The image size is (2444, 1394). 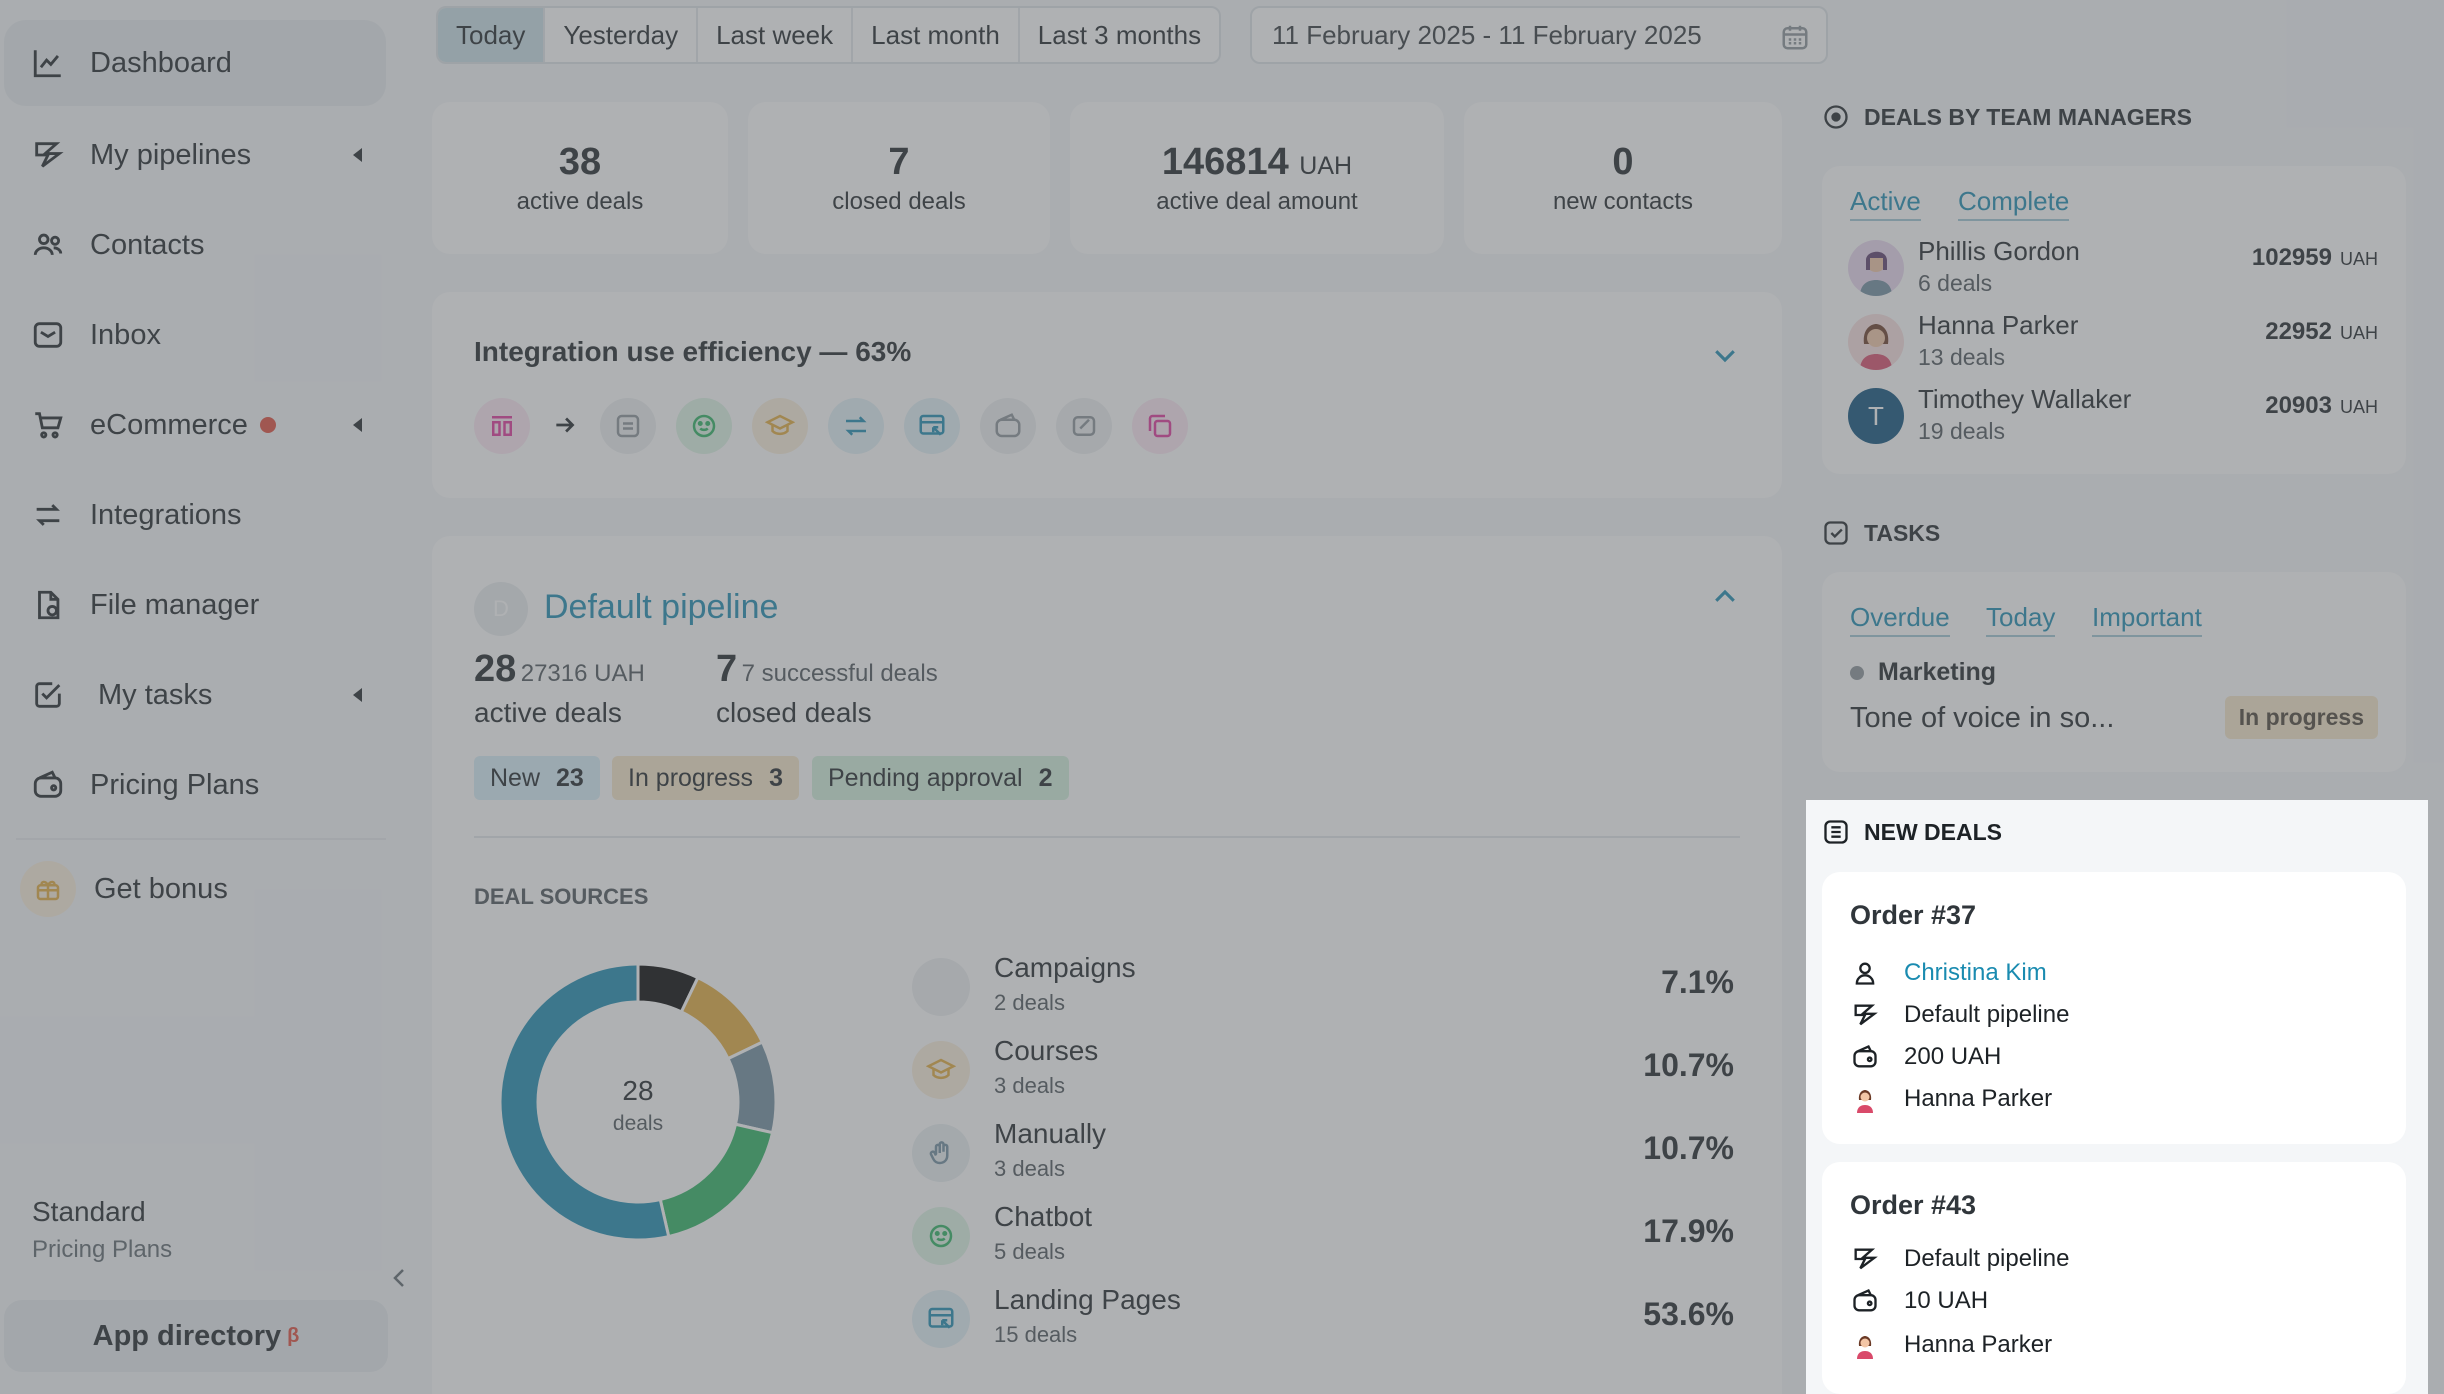 What do you see at coordinates (161, 62) in the screenshot?
I see `sidebar-item-label: Dashboard` at bounding box center [161, 62].